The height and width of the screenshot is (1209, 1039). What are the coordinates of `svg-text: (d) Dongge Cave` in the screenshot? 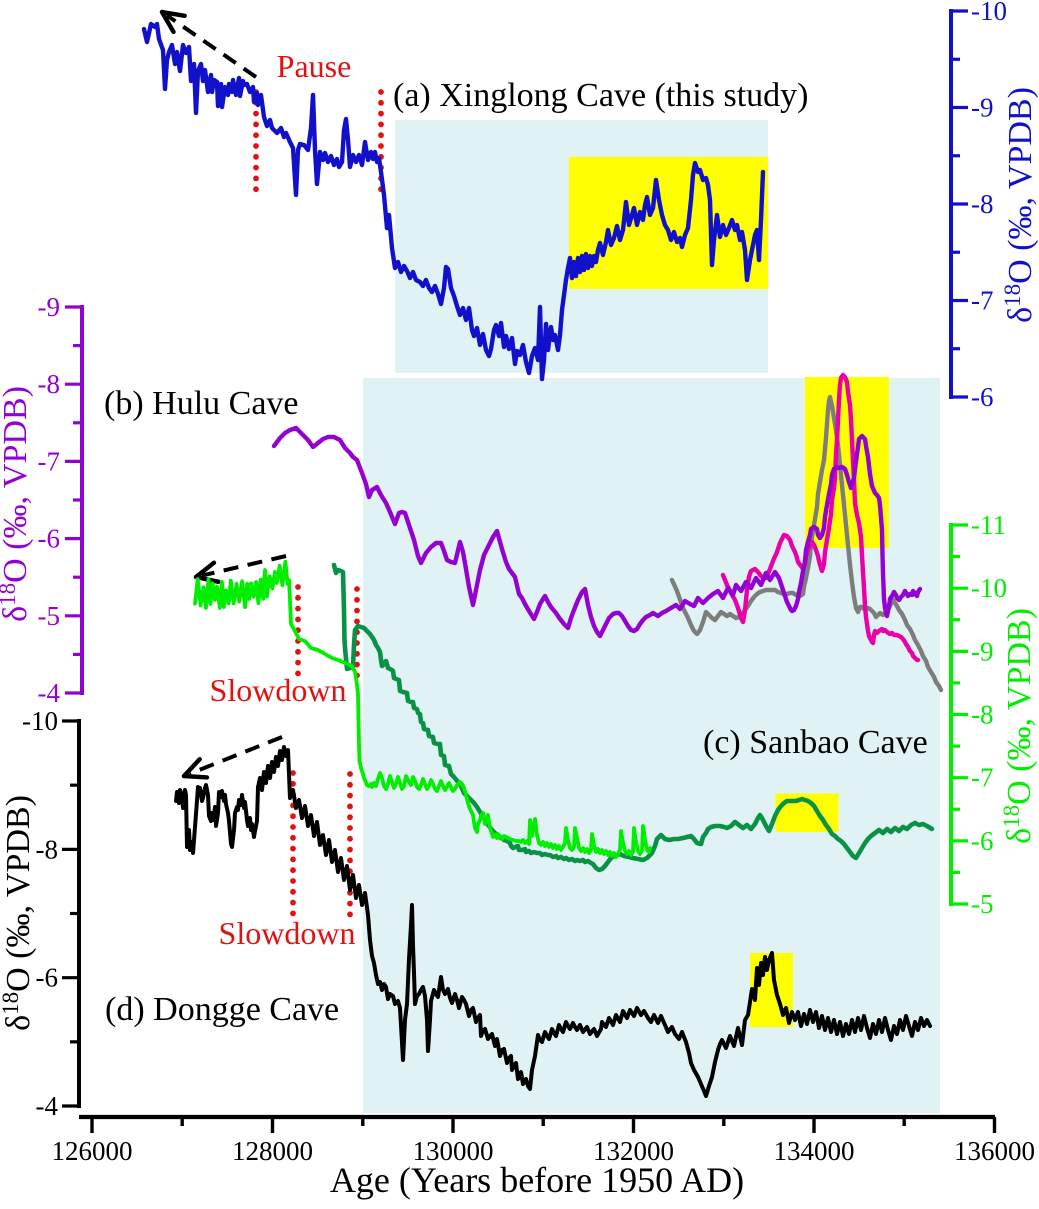 It's located at (222, 1009).